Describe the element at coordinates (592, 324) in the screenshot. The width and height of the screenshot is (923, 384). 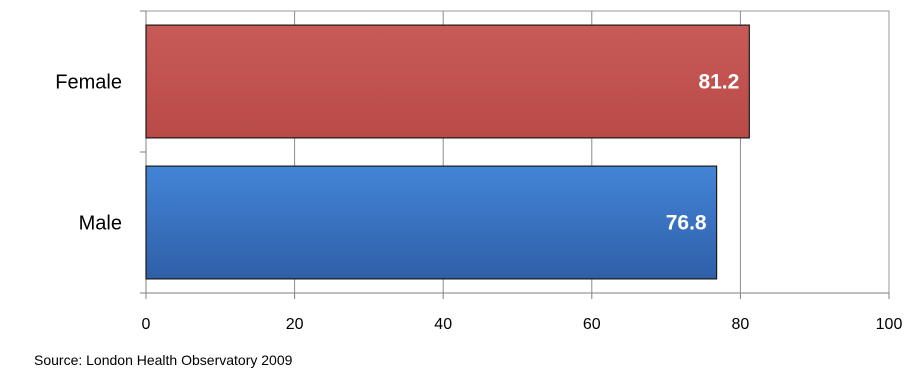
I see `x-tick-label-60: 60` at that location.